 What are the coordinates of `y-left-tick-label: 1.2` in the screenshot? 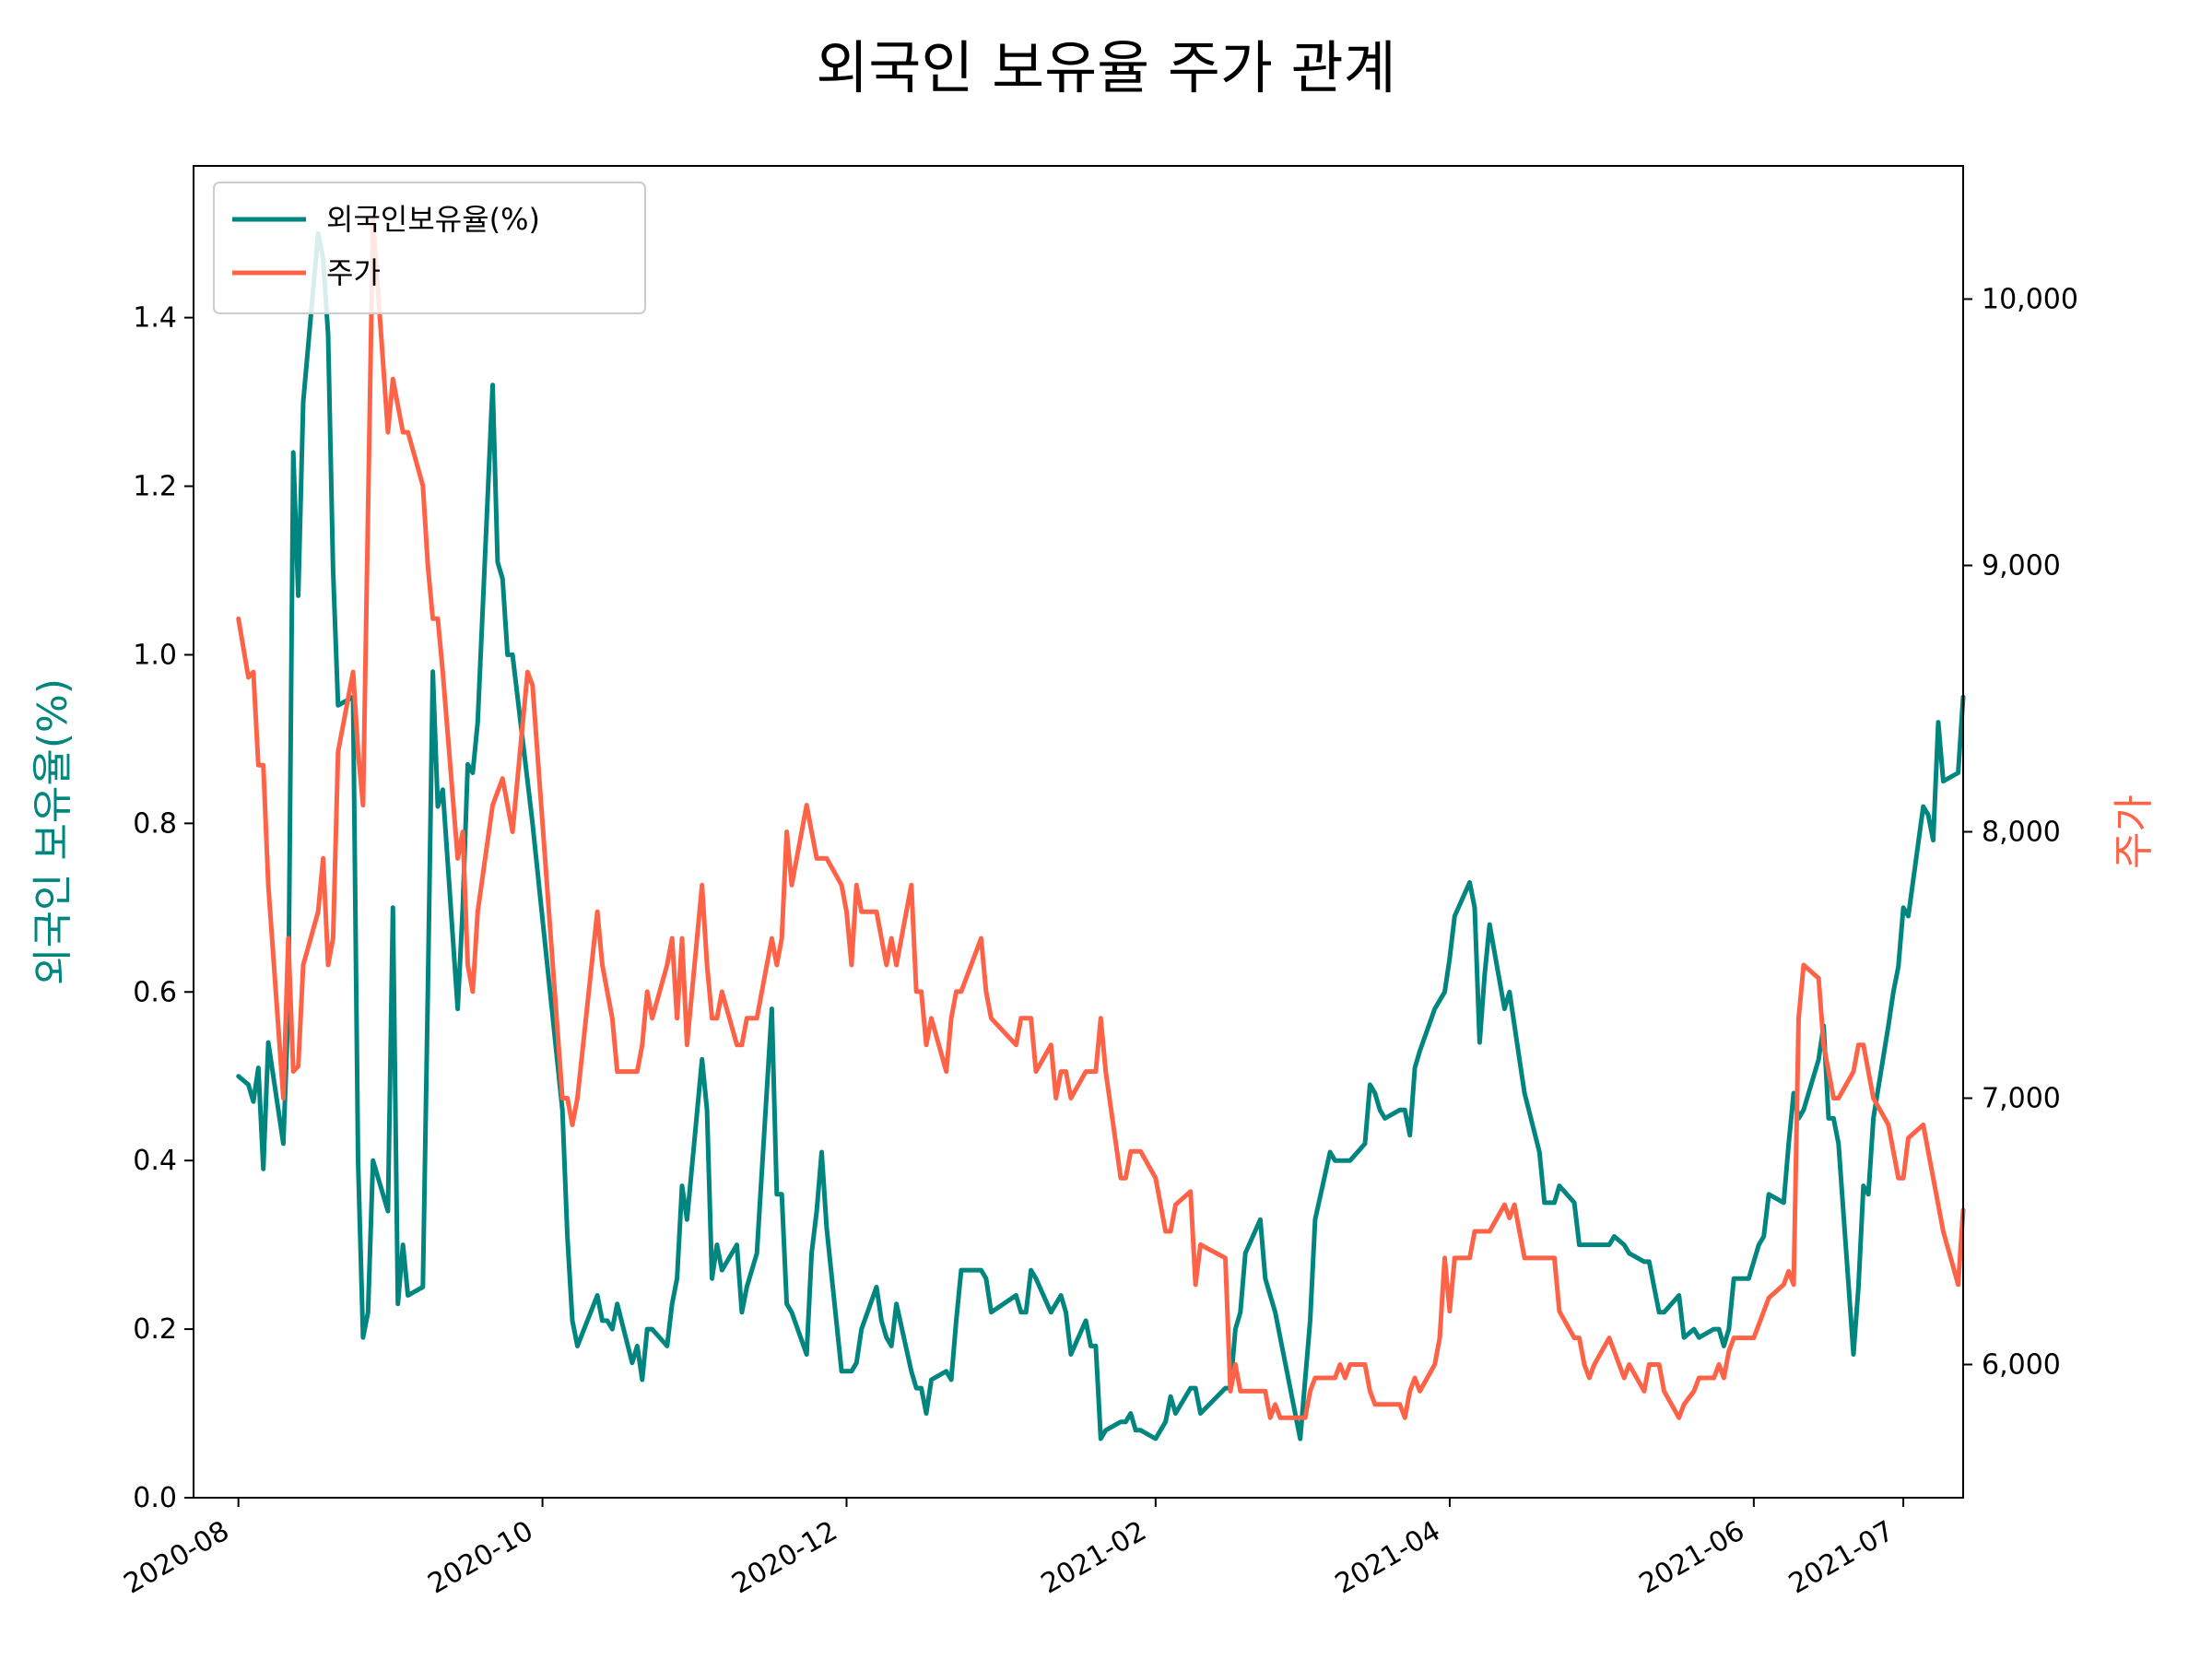 It's located at (155, 487).